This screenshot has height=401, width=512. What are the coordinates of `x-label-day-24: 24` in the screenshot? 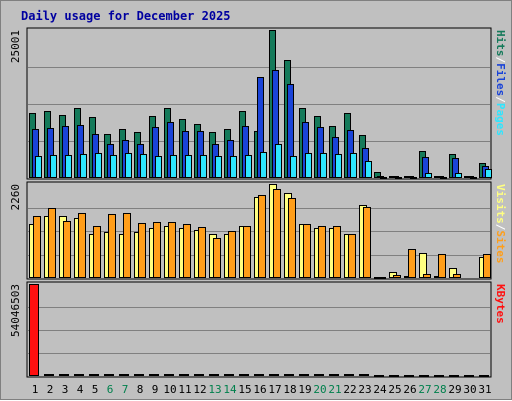 It's located at (380, 389).